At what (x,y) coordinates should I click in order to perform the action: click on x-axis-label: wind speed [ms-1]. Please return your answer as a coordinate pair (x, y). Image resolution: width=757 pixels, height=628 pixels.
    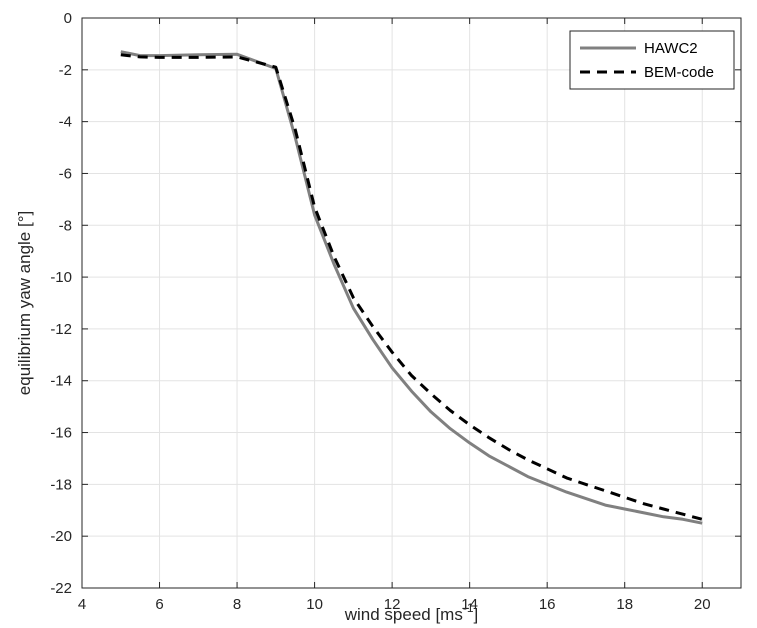
    Looking at the image, I should click on (411, 612).